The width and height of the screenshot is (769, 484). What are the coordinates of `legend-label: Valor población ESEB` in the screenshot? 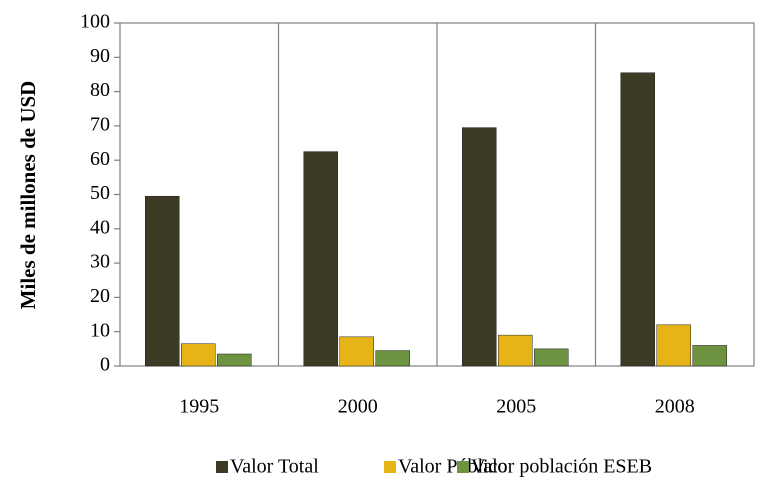 It's located at (561, 467).